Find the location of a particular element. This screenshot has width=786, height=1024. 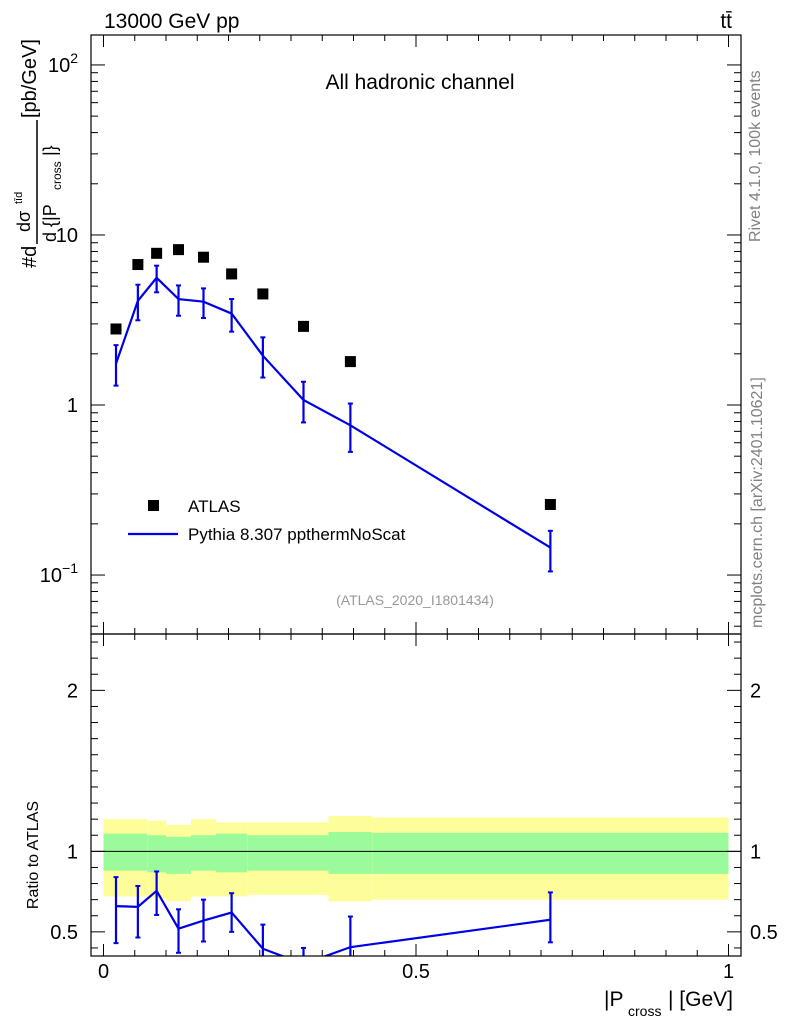

mc-line is located at coordinates (332, 412).